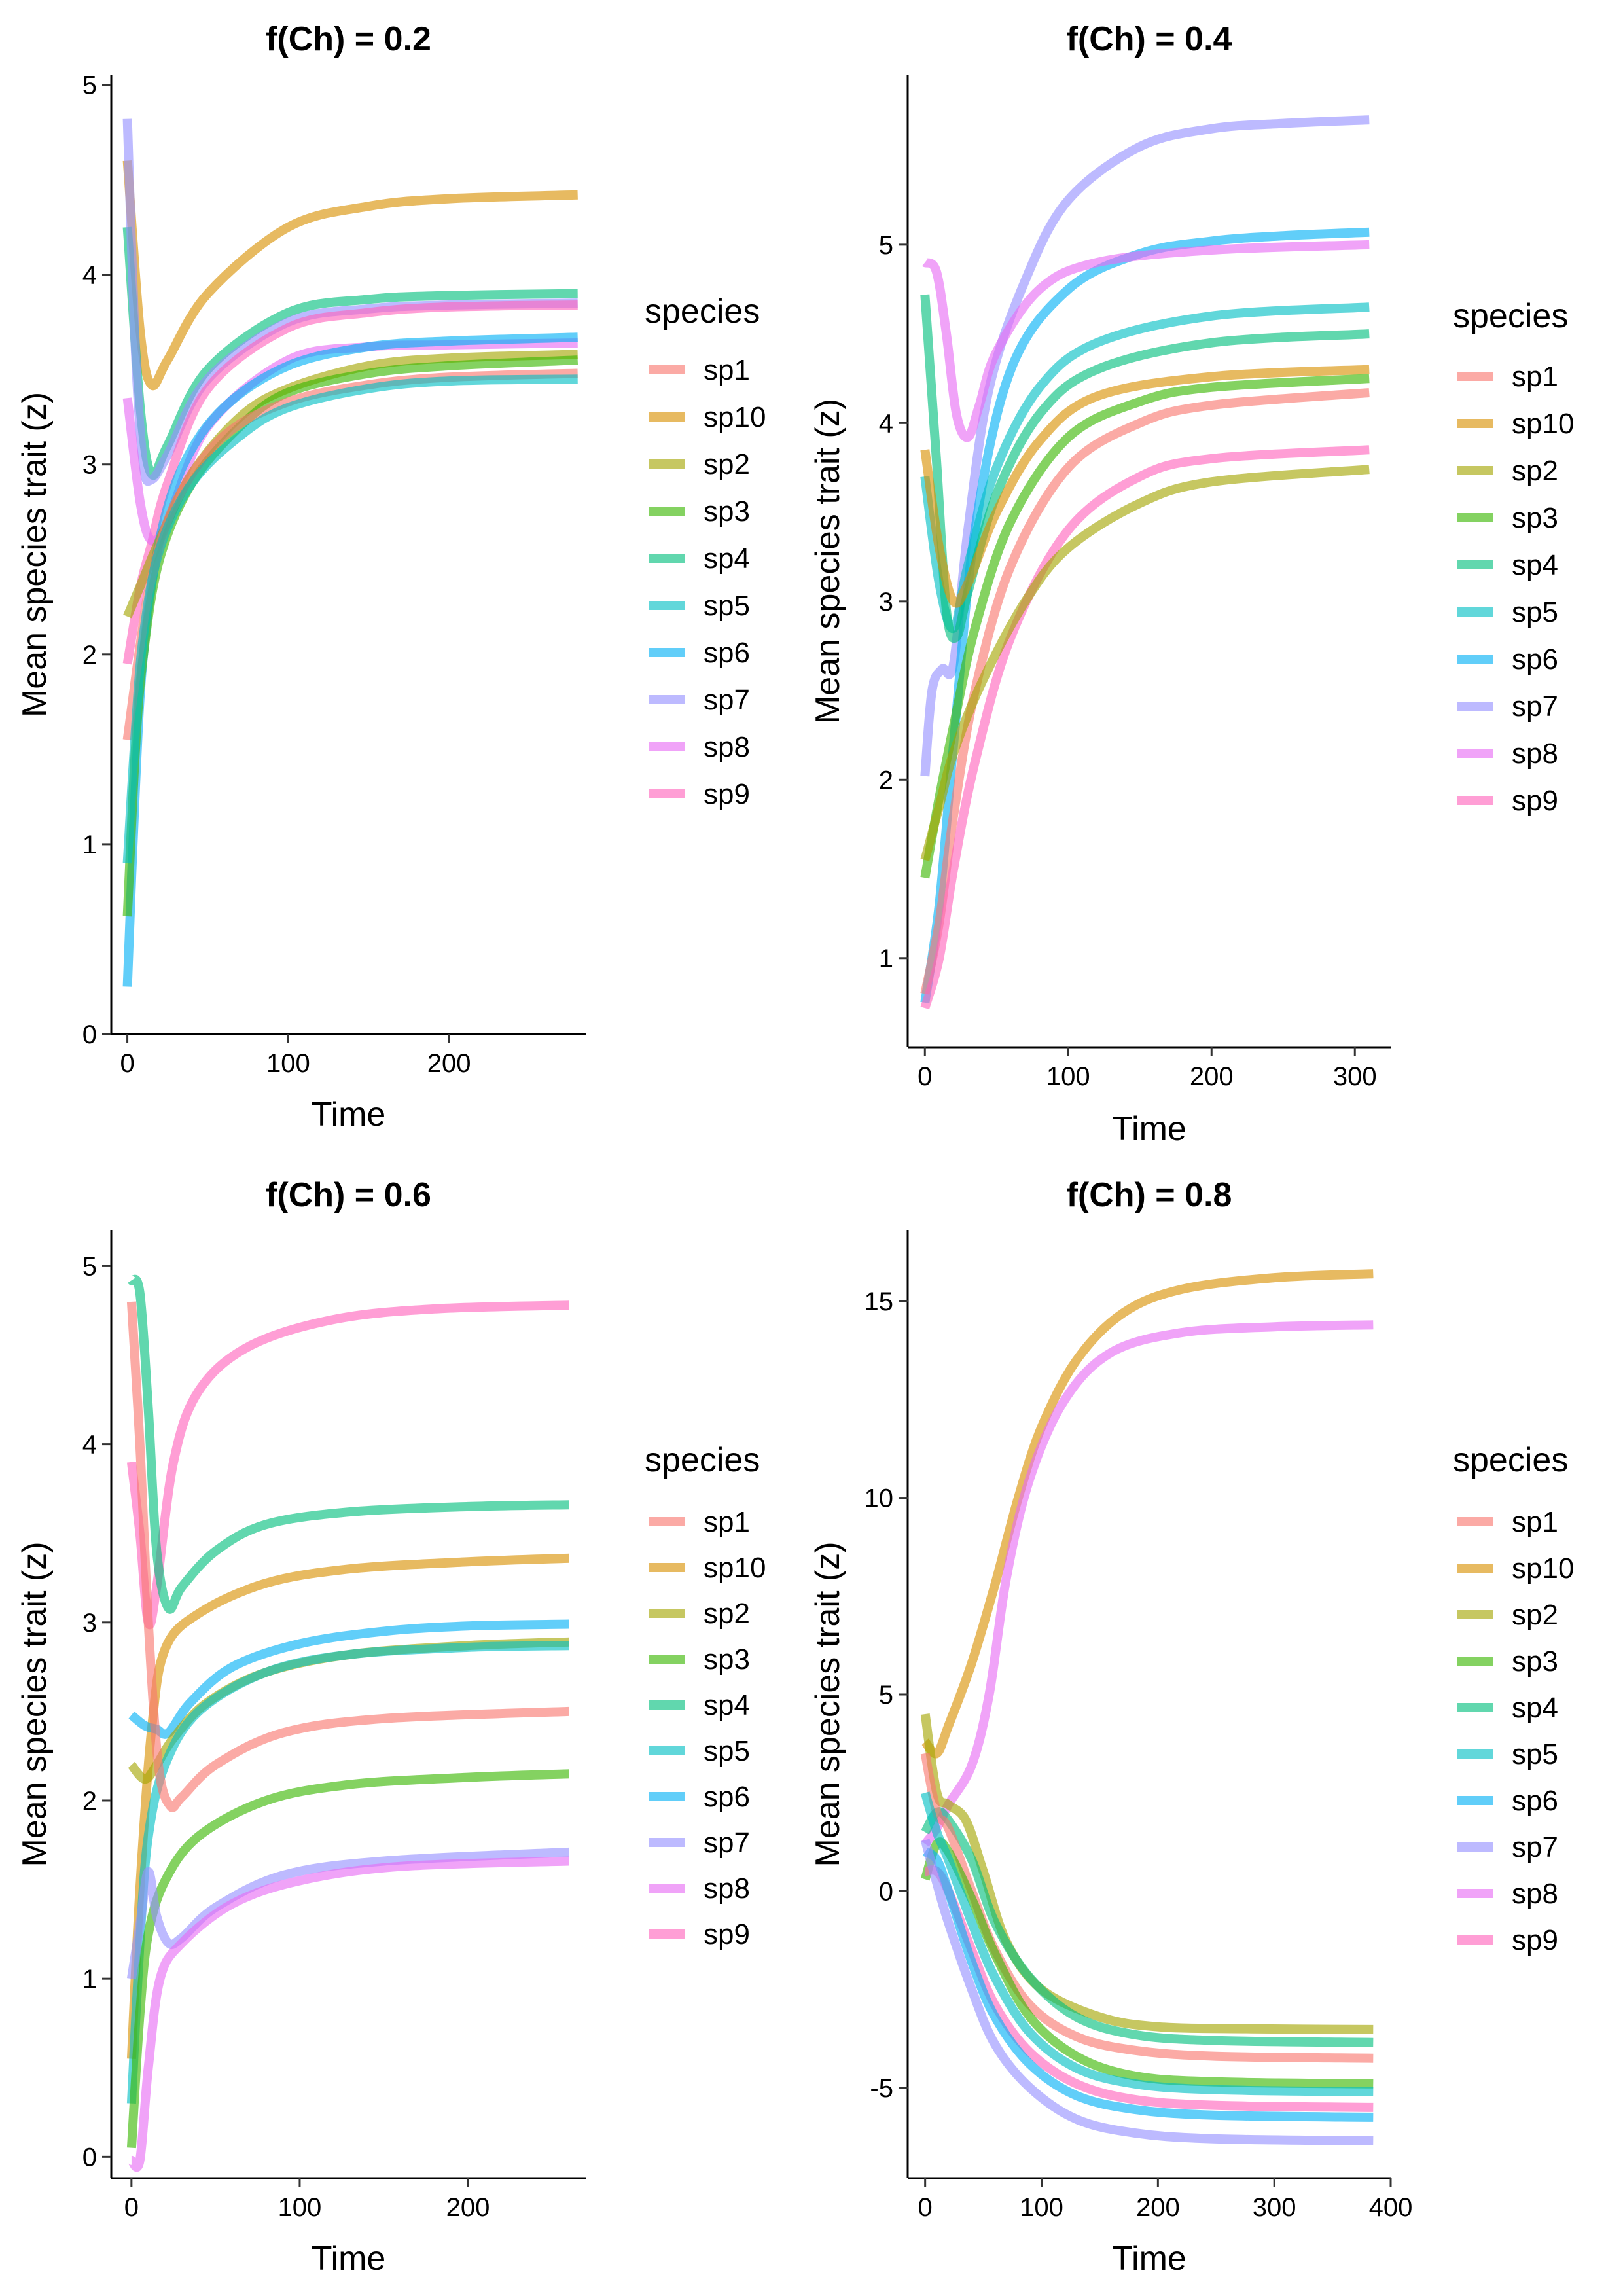  I want to click on series-line-sp2, so click(1145, 663).